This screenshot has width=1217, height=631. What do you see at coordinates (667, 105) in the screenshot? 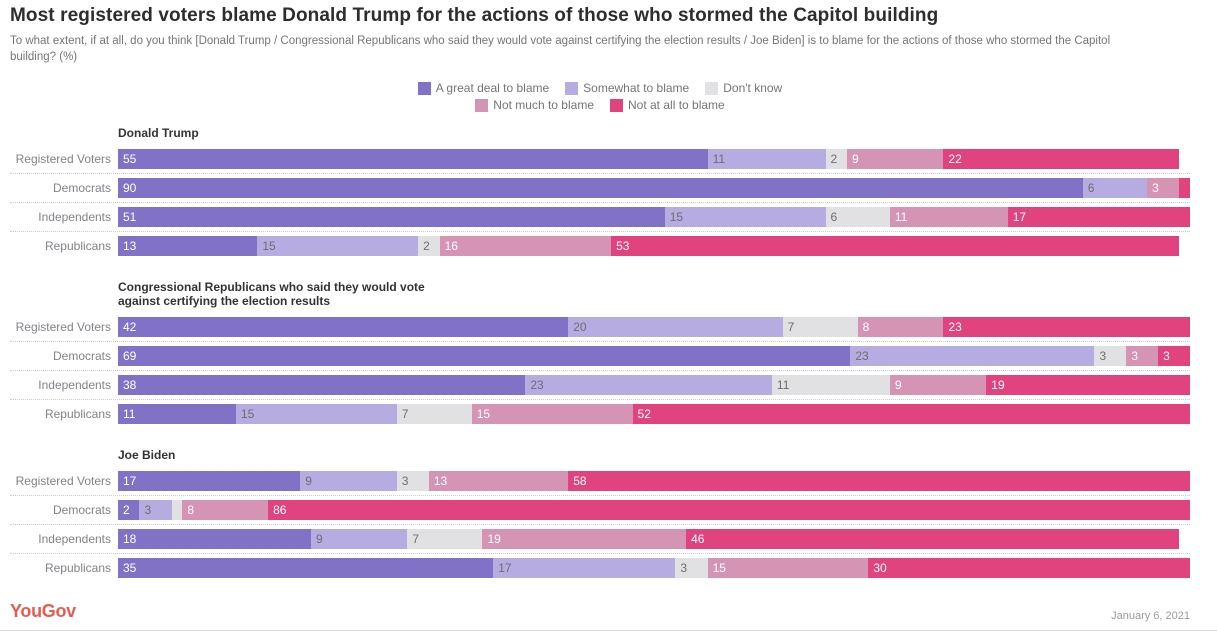
I see `legend-item-not-at-all-to-blame: Not at all to blame` at bounding box center [667, 105].